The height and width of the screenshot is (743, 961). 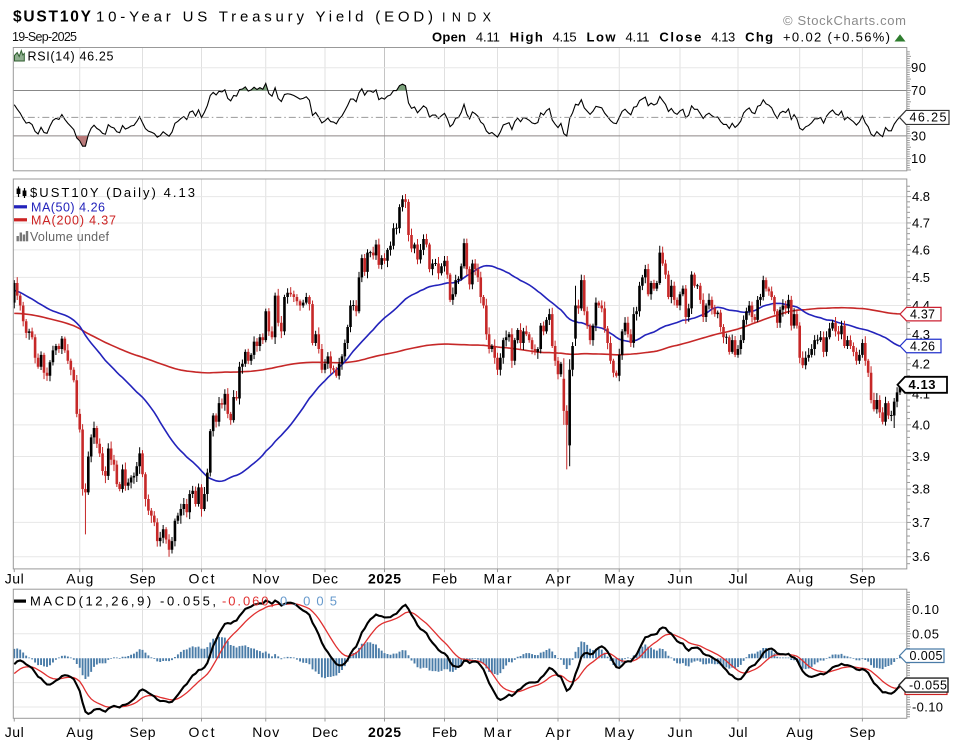 I want to click on svg-text: 3.9, so click(x=921, y=456).